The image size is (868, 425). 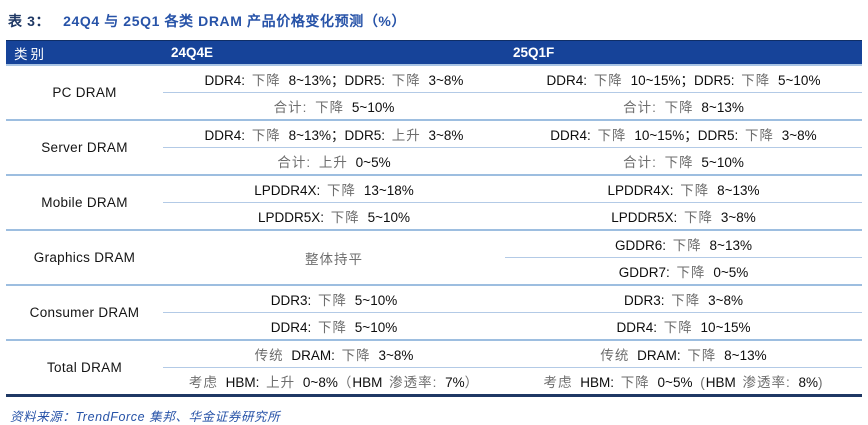 What do you see at coordinates (683, 188) in the screenshot?
I see `price-cell: LPDDR4X: 下降 8~13%` at bounding box center [683, 188].